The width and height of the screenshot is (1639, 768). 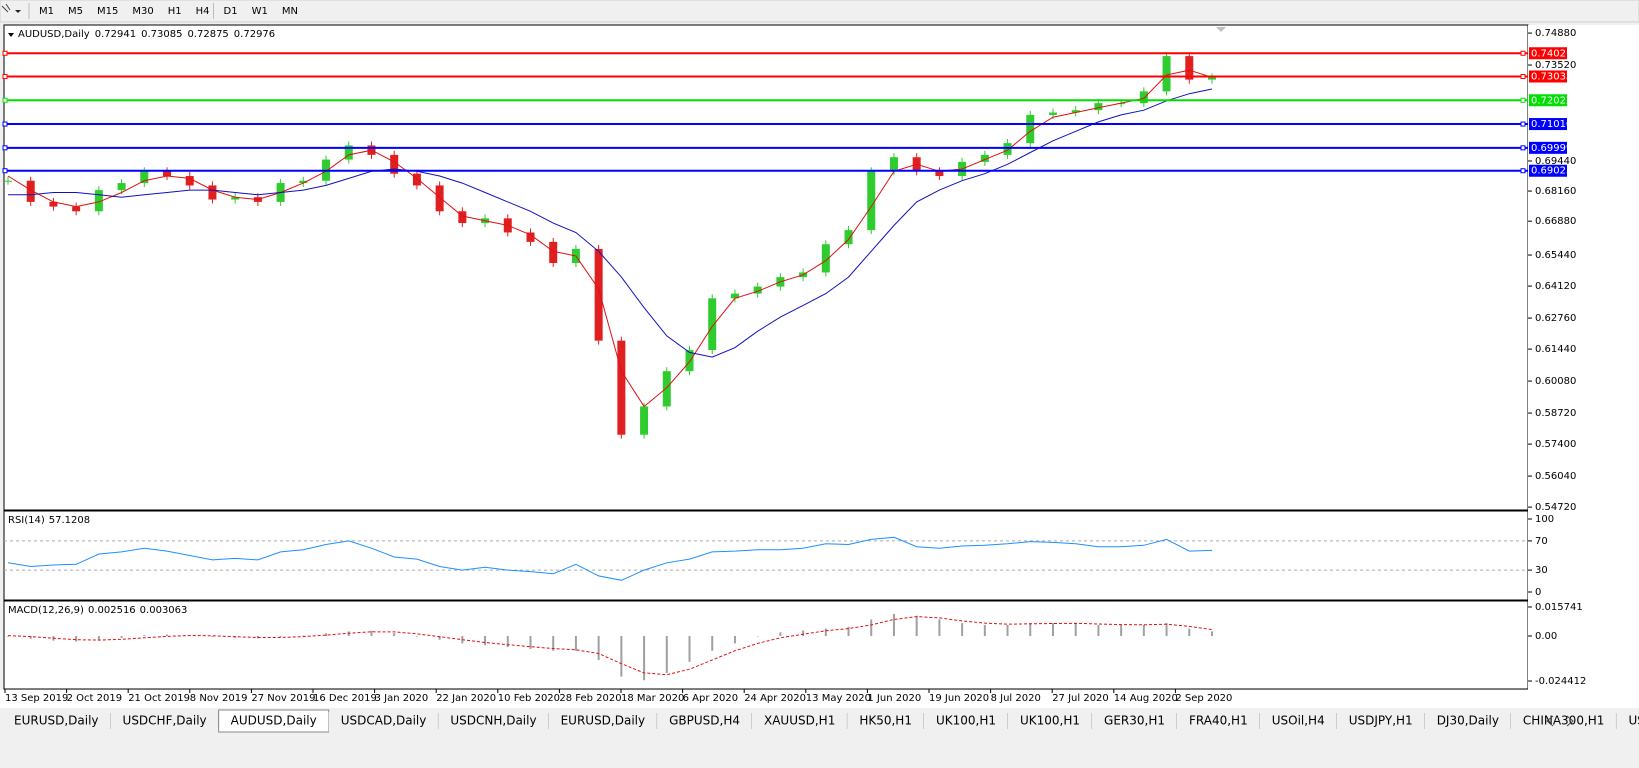 I want to click on x-tick-label: 8 Jul 2020, so click(x=1016, y=698).